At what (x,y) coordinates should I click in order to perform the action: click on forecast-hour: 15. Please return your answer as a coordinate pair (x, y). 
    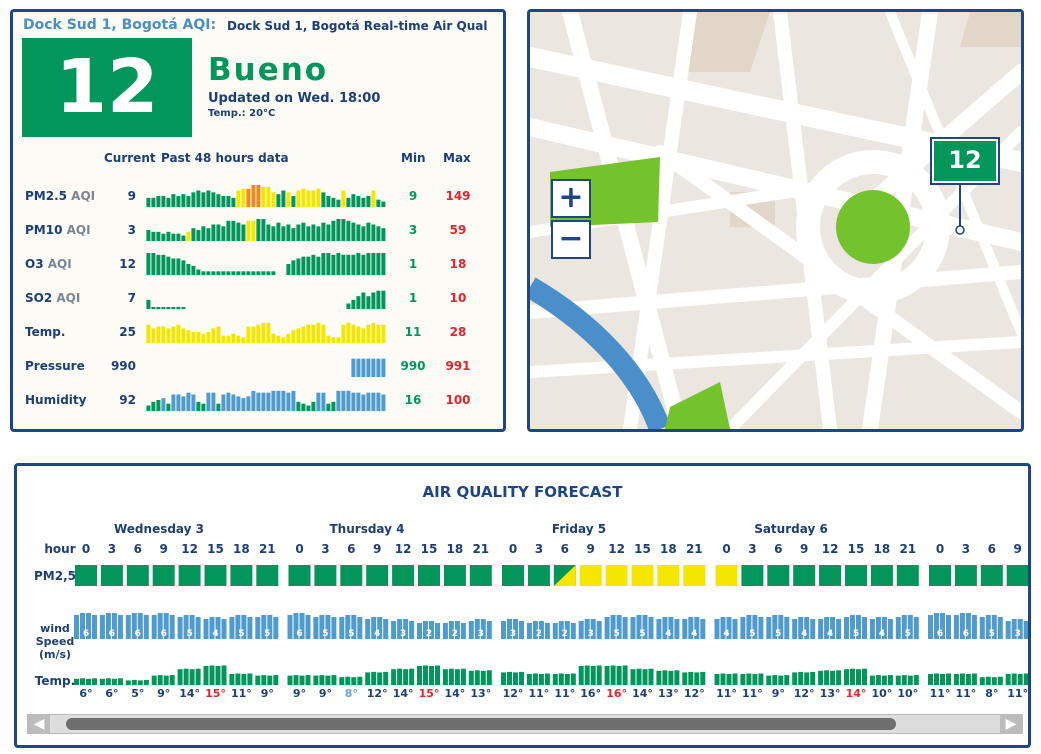
    Looking at the image, I should click on (642, 549).